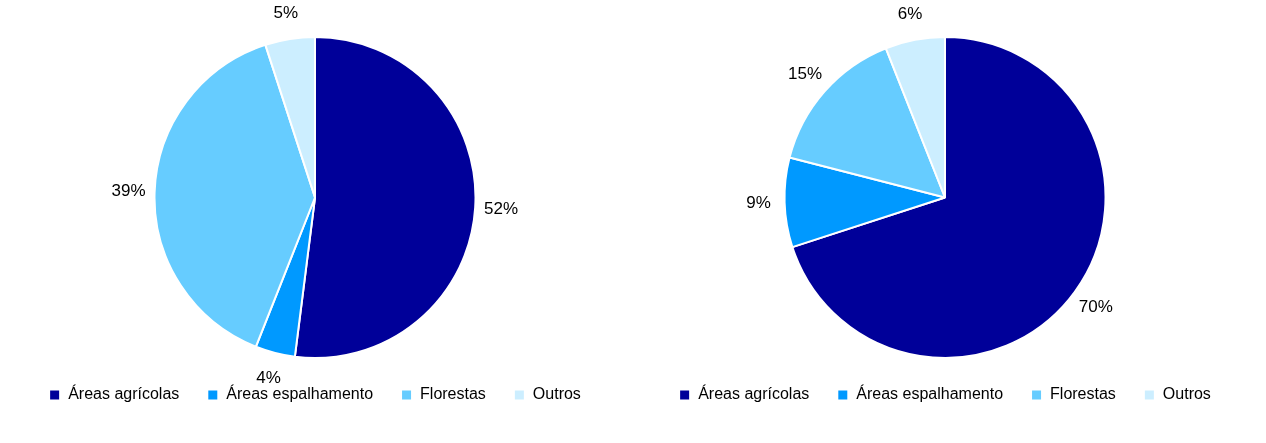  I want to click on data-label: 52%, so click(501, 208).